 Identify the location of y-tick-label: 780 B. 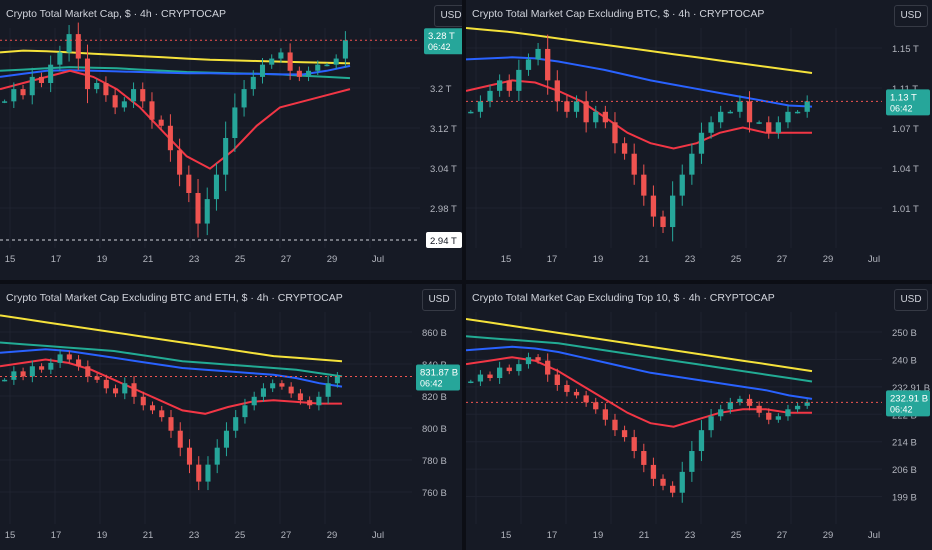
(434, 461).